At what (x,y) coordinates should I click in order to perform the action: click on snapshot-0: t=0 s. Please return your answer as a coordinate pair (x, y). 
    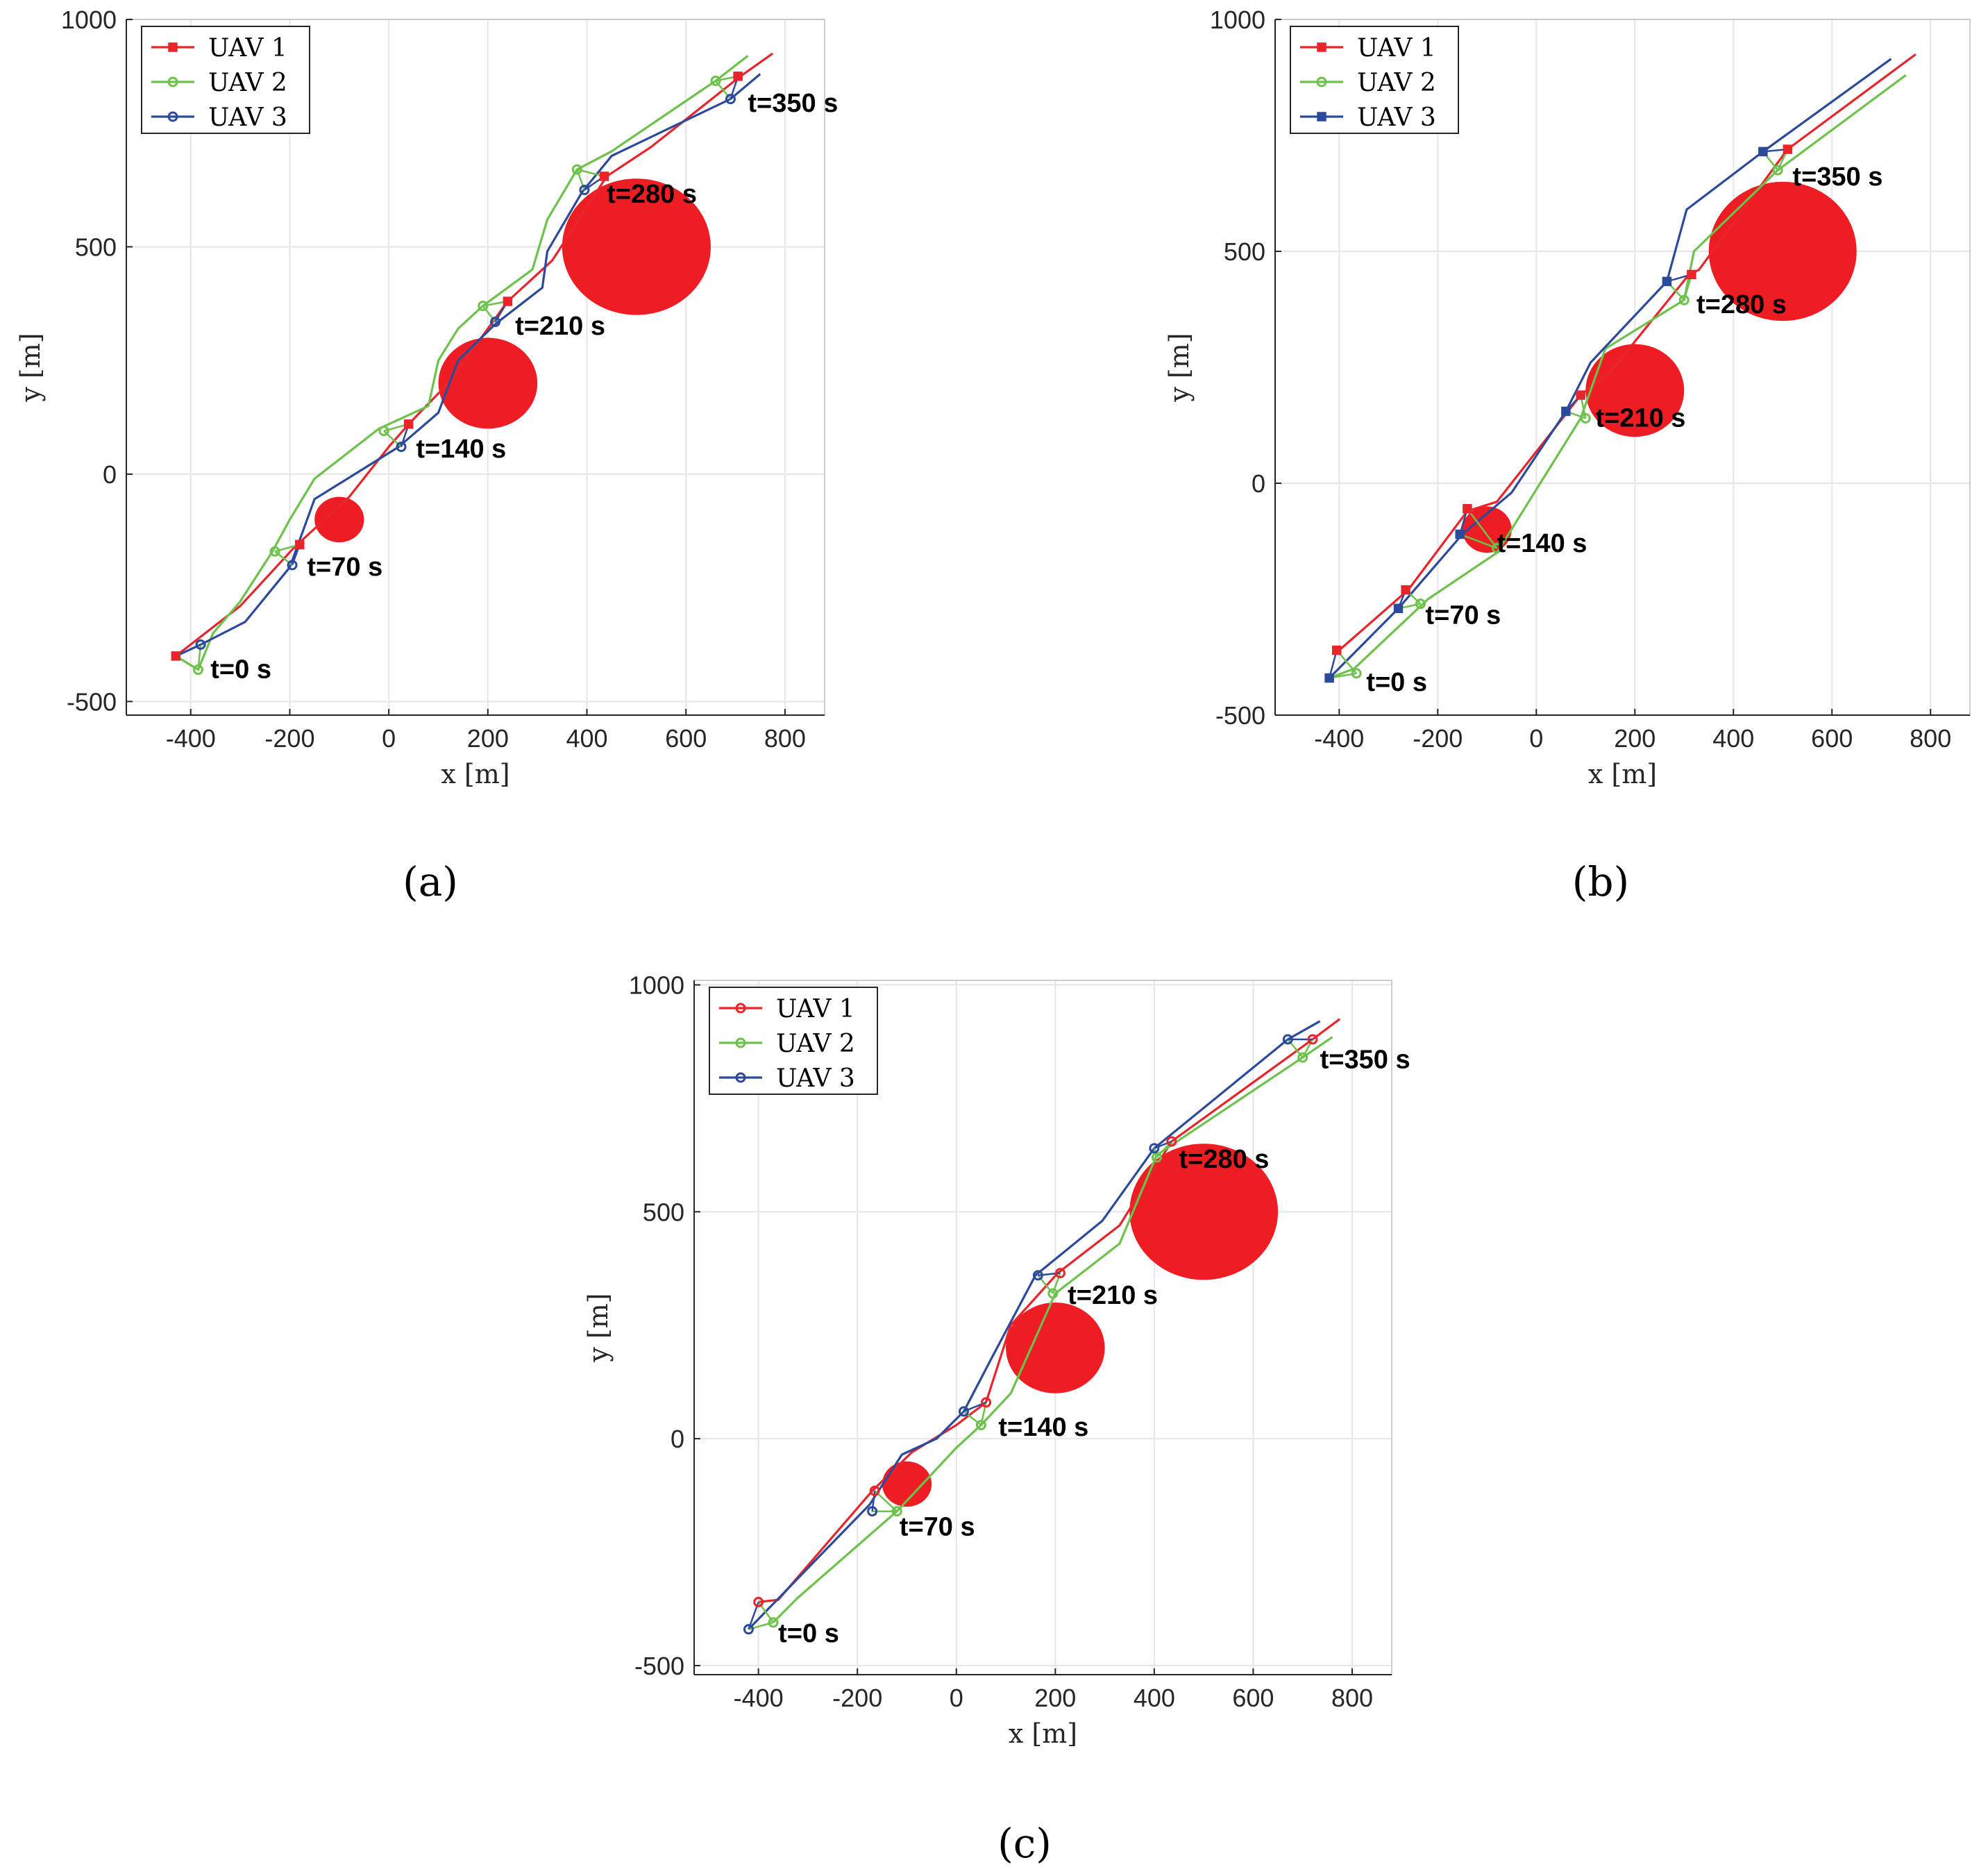
    Looking at the image, I should click on (221, 662).